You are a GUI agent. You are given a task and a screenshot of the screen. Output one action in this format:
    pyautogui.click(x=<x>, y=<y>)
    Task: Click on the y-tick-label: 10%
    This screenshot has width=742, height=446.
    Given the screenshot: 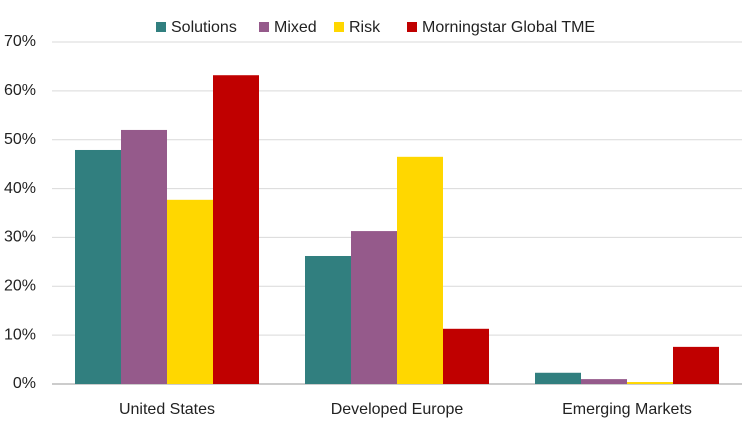 What is the action you would take?
    pyautogui.click(x=20, y=334)
    